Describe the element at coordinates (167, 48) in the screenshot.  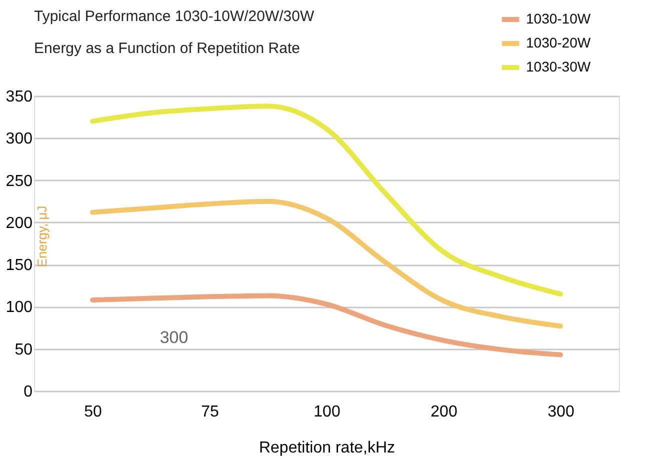
I see `chart-subtitle: Energy as a Function of Repetition Rate` at that location.